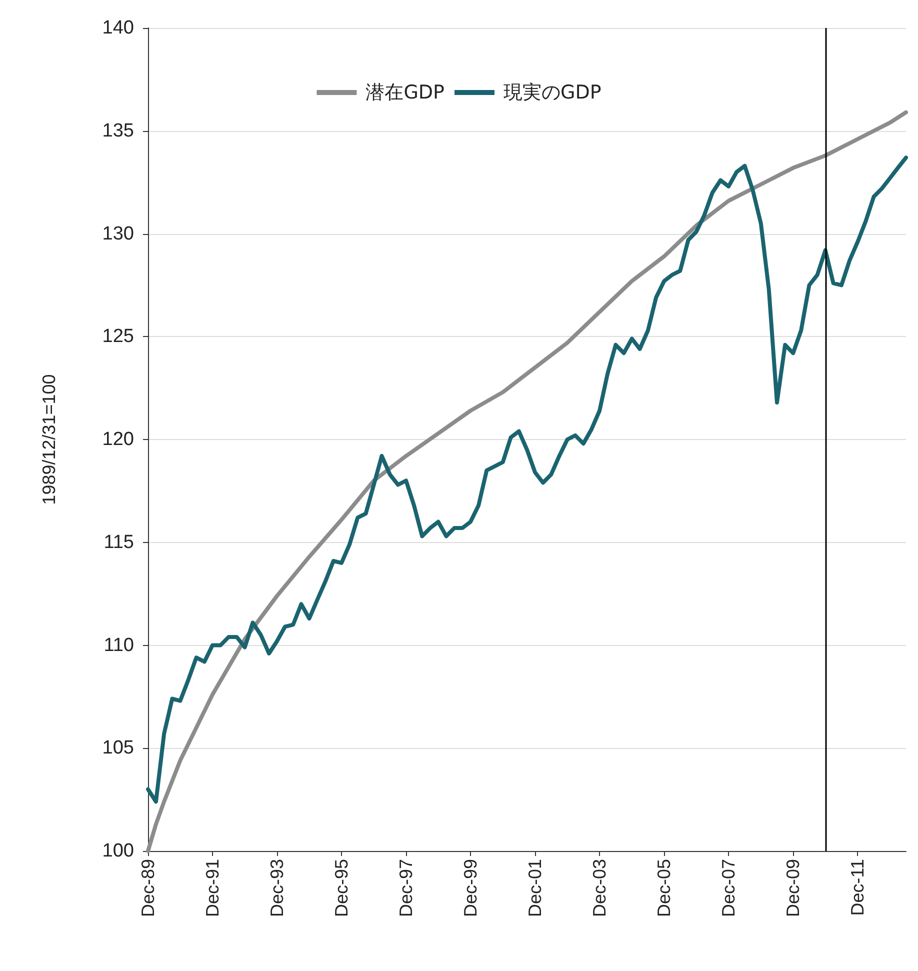 The width and height of the screenshot is (918, 971). What do you see at coordinates (119, 542) in the screenshot?
I see `y-tick-label: 115` at bounding box center [119, 542].